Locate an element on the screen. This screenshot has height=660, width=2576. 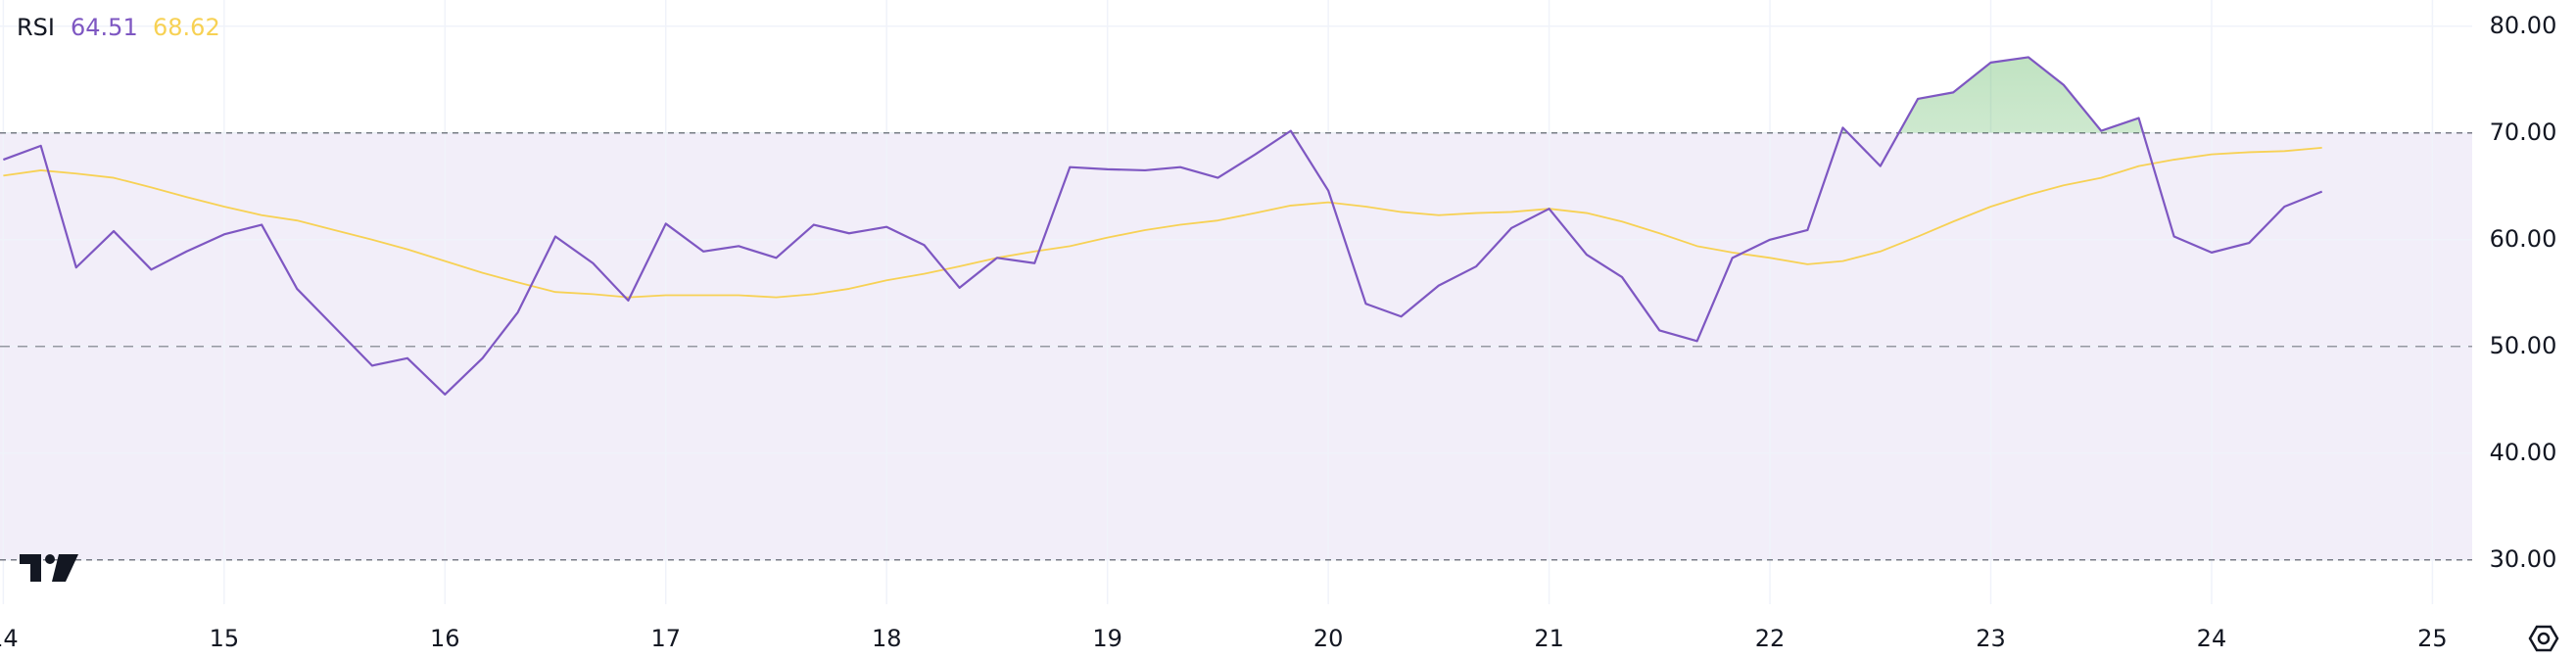
x-tick-label: 23 is located at coordinates (1991, 638).